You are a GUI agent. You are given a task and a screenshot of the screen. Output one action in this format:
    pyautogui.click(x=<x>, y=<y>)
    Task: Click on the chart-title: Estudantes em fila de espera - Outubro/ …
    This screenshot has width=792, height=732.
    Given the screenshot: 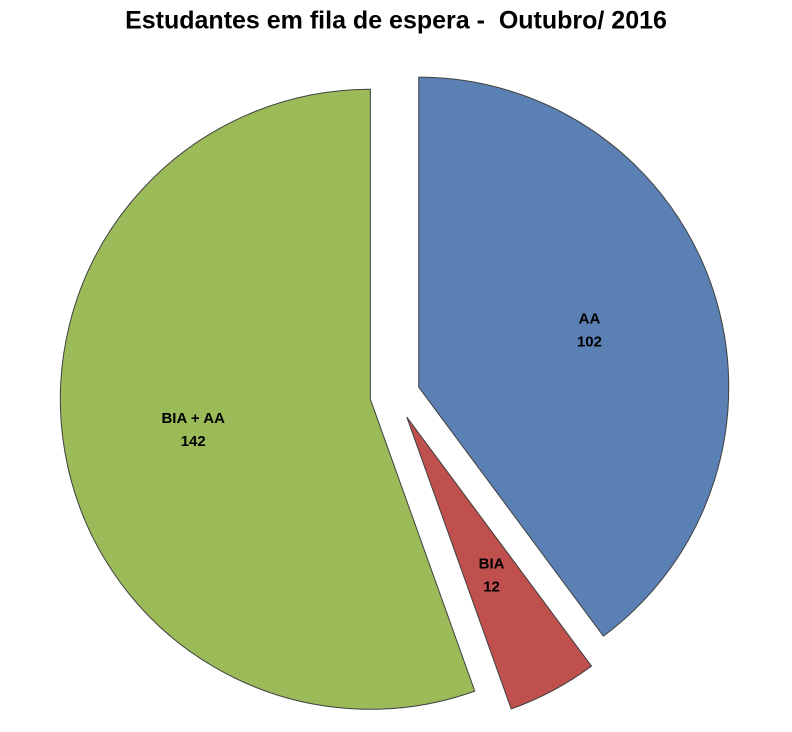 What is the action you would take?
    pyautogui.click(x=396, y=21)
    